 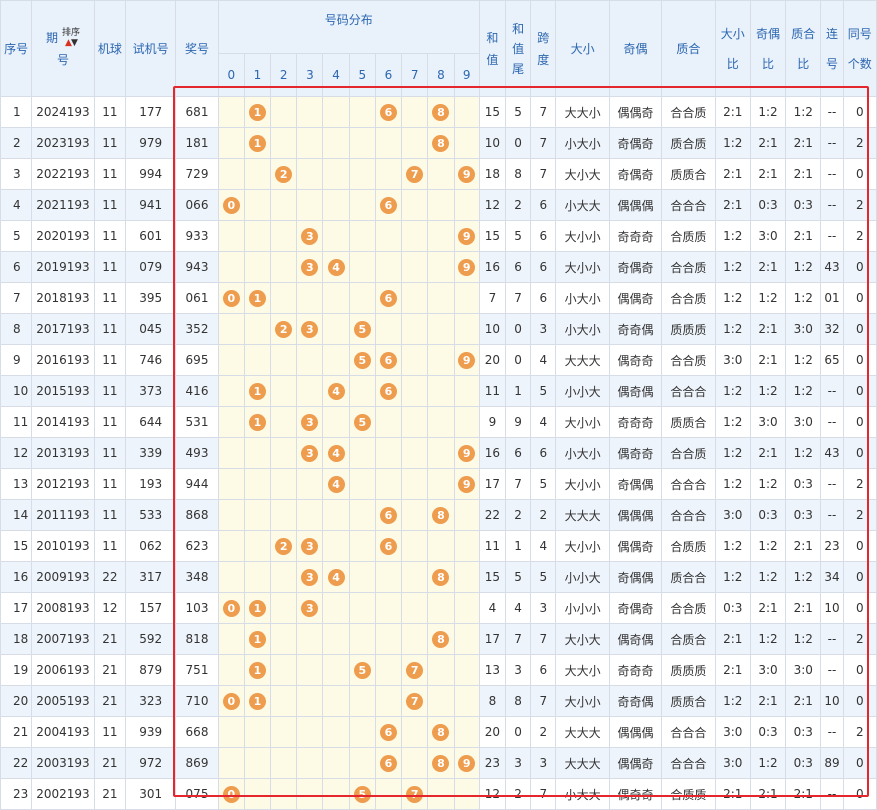 I want to click on row-seq: 17, so click(x=16, y=608).